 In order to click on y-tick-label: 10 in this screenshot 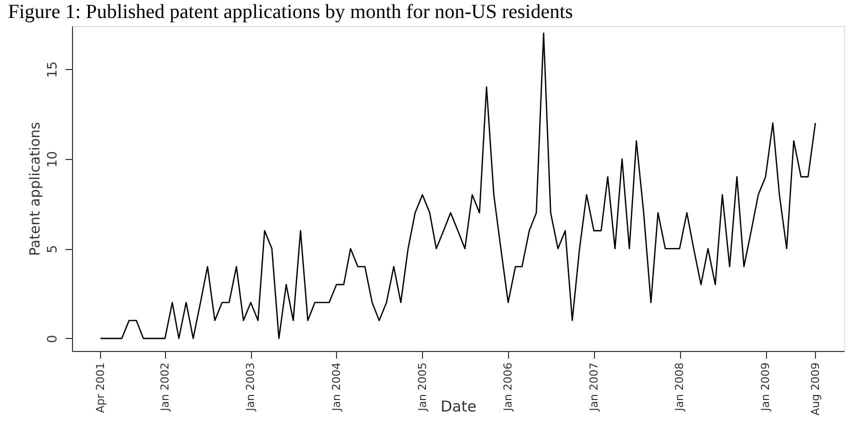, I will do `click(53, 159)`.